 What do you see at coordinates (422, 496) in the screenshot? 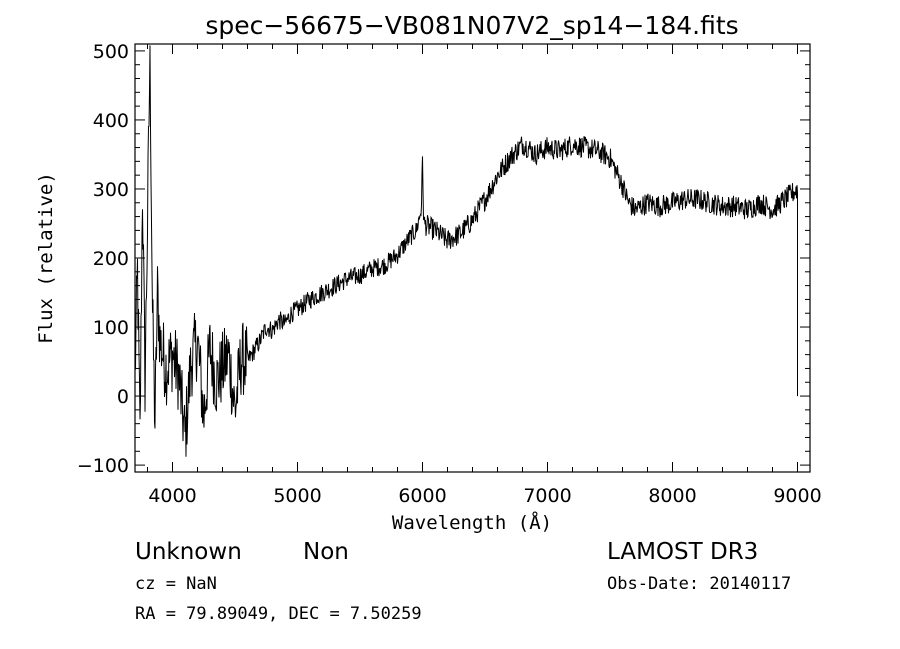
I see `x-tick-label: 6000` at bounding box center [422, 496].